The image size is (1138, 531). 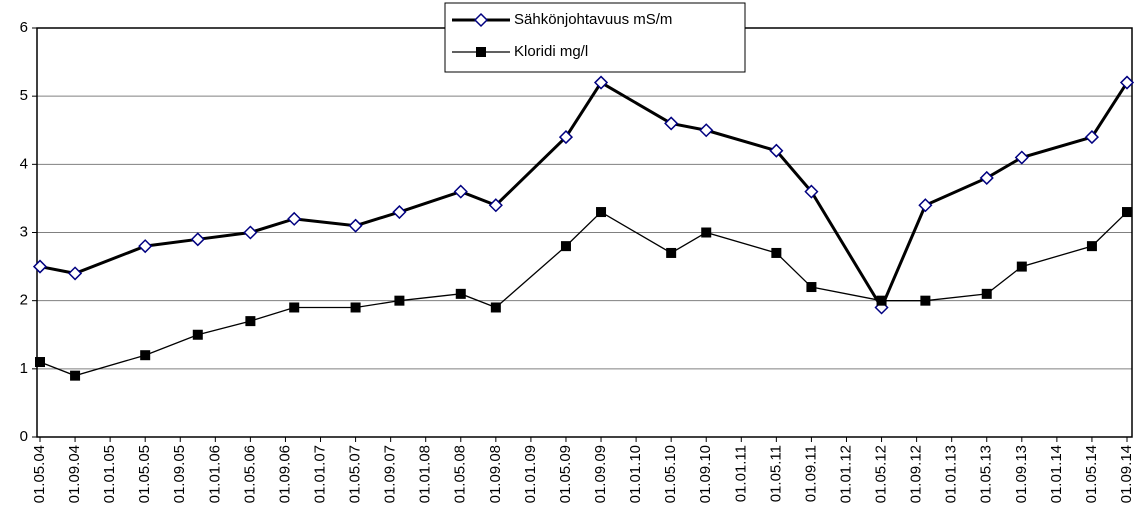 I want to click on x-tick-label: 01.09.11, so click(x=810, y=473).